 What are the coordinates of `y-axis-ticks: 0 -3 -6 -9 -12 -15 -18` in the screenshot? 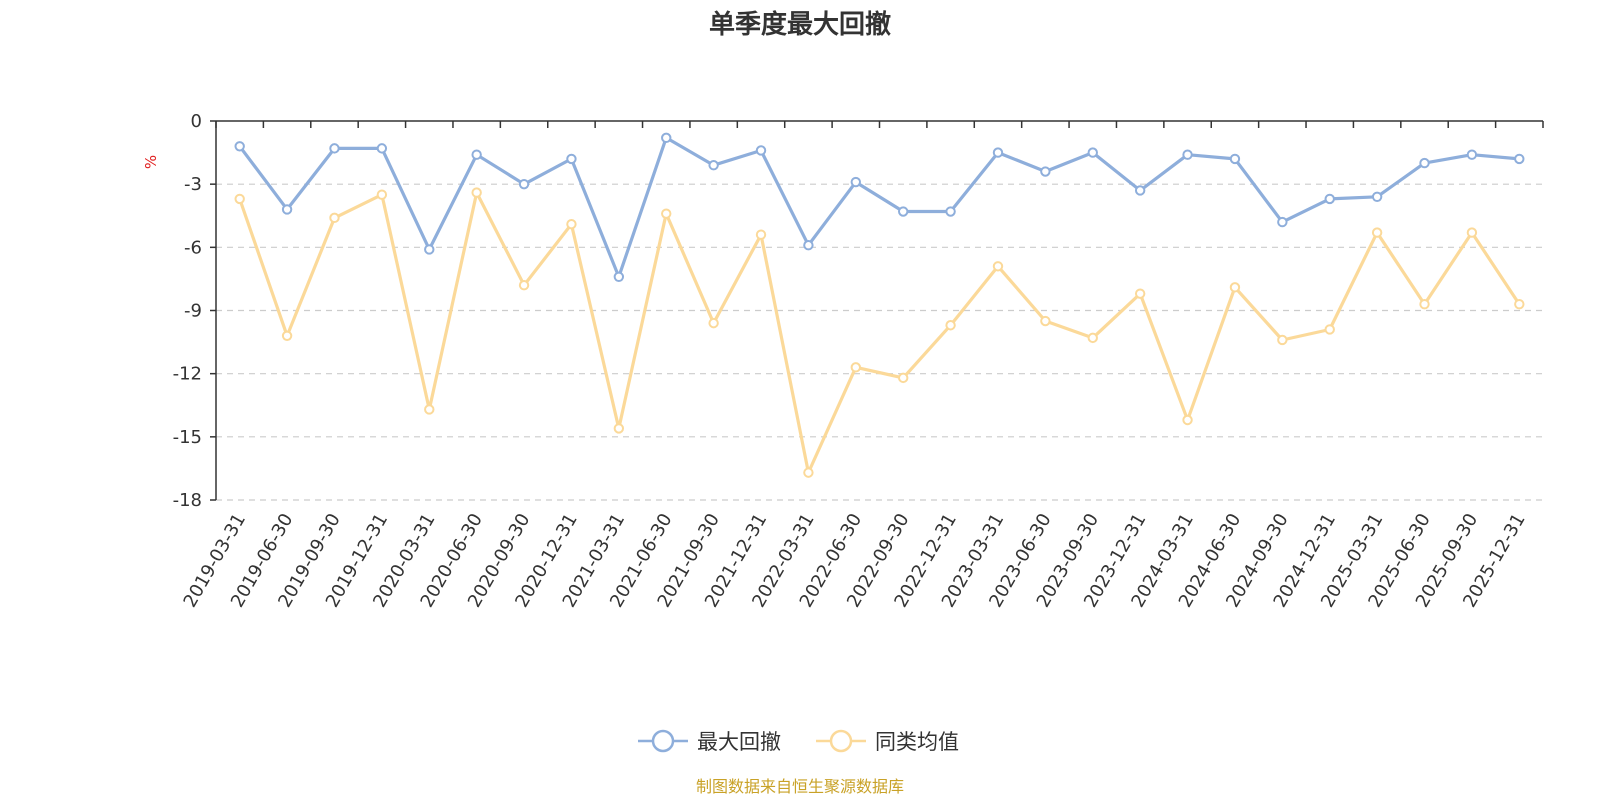 It's located at (194, 311).